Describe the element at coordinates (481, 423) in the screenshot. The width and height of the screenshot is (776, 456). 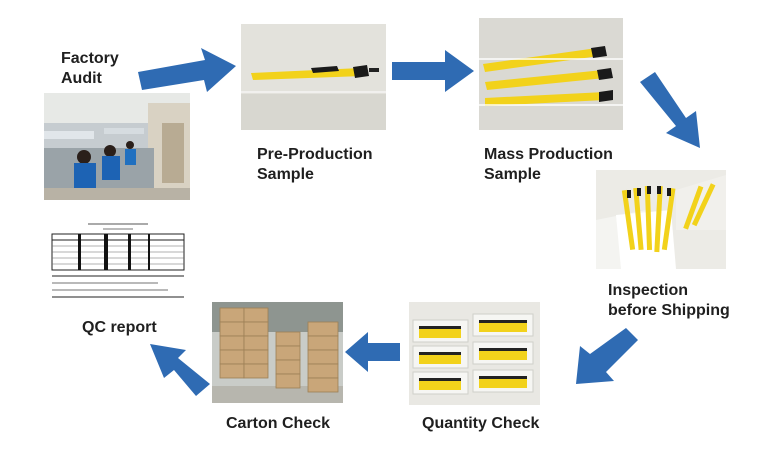
I see `quantity-check-label: Quantity Check` at that location.